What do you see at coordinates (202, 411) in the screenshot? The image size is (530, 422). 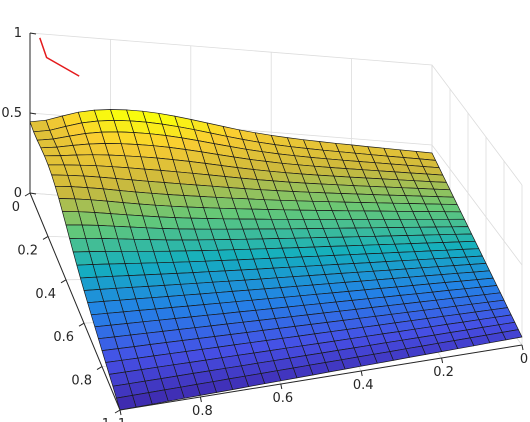 I see `x-tick-label-1: 0.8` at bounding box center [202, 411].